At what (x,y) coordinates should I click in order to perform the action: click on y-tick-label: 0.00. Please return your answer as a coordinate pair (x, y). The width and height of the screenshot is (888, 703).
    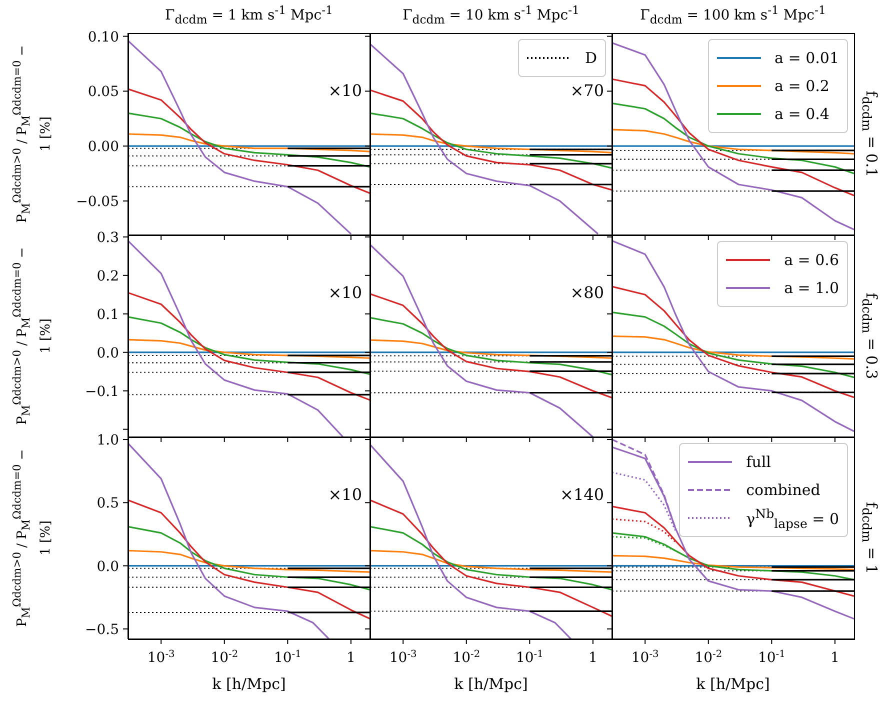
    Looking at the image, I should click on (103, 147).